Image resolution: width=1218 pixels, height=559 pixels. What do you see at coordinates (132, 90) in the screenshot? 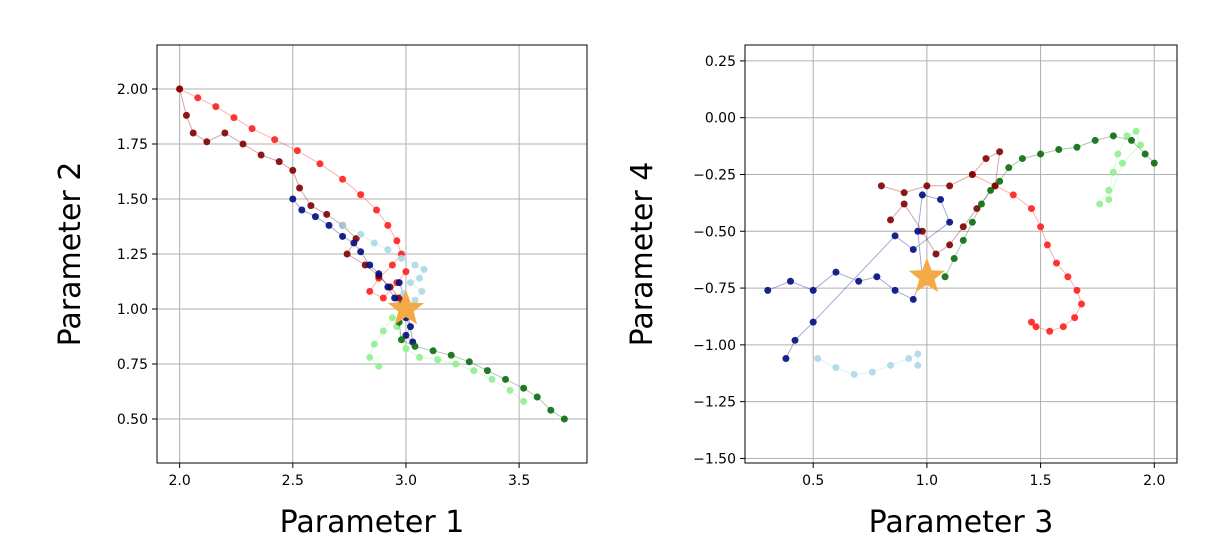
I see `y-tick-label: 2.00` at bounding box center [132, 90].